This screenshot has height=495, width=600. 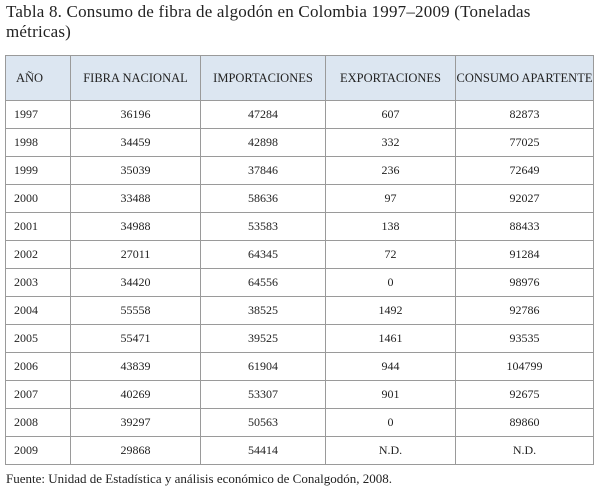 I want to click on table-cell: 98976, so click(x=524, y=282).